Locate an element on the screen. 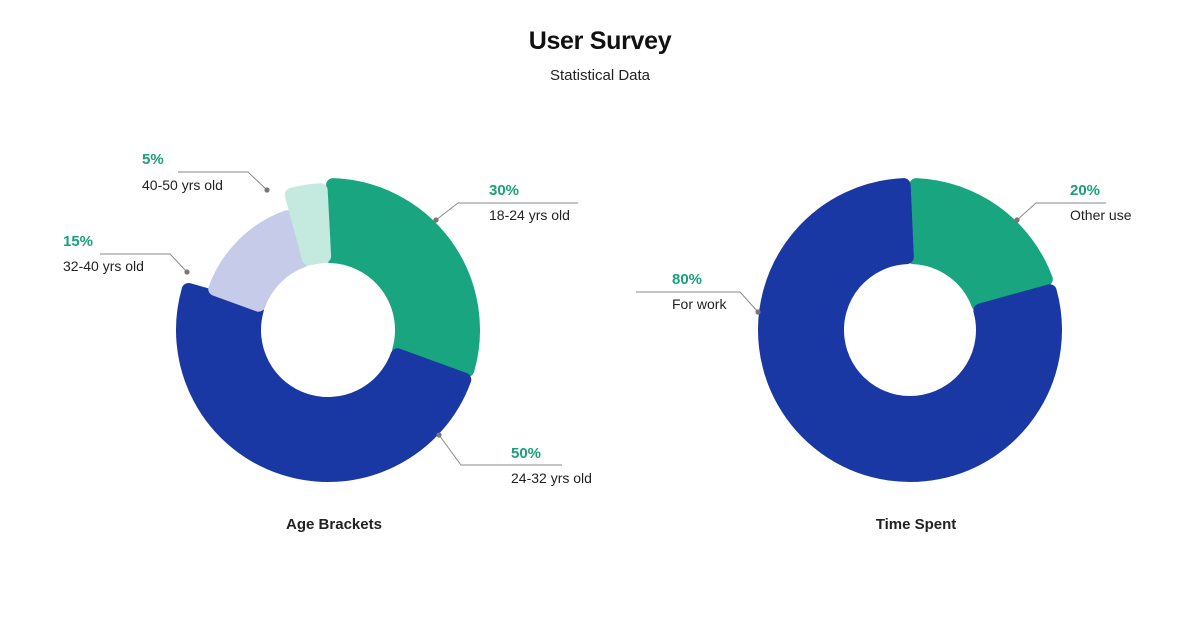 The image size is (1200, 630). percent-label-other-use: 20% is located at coordinates (1085, 190).